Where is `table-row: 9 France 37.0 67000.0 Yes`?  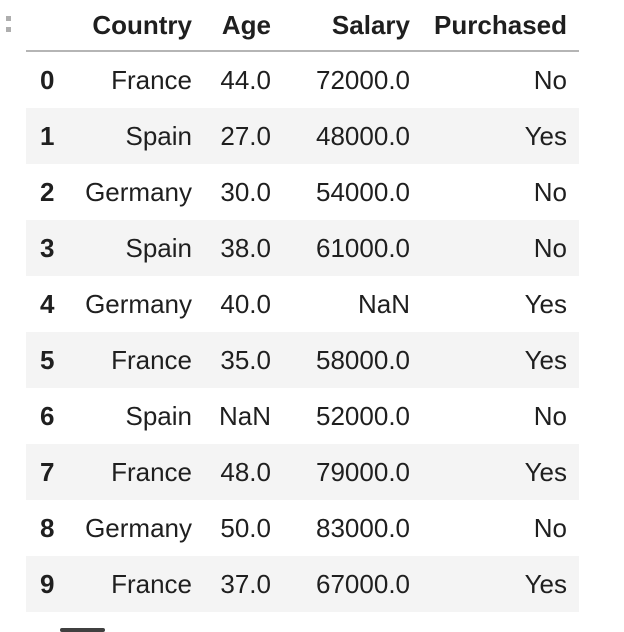
table-row: 9 France 37.0 67000.0 Yes is located at coordinates (302, 584).